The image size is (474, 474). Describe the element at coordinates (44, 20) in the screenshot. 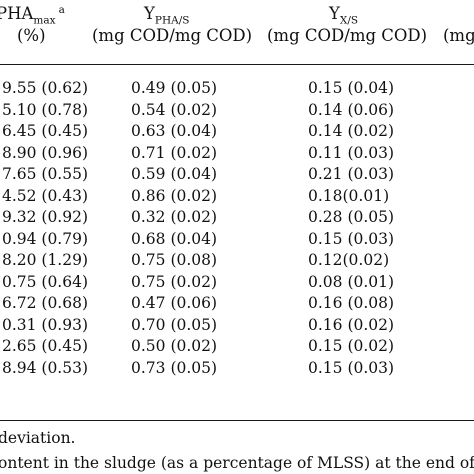

I see `header-pha-max-sub: max` at that location.